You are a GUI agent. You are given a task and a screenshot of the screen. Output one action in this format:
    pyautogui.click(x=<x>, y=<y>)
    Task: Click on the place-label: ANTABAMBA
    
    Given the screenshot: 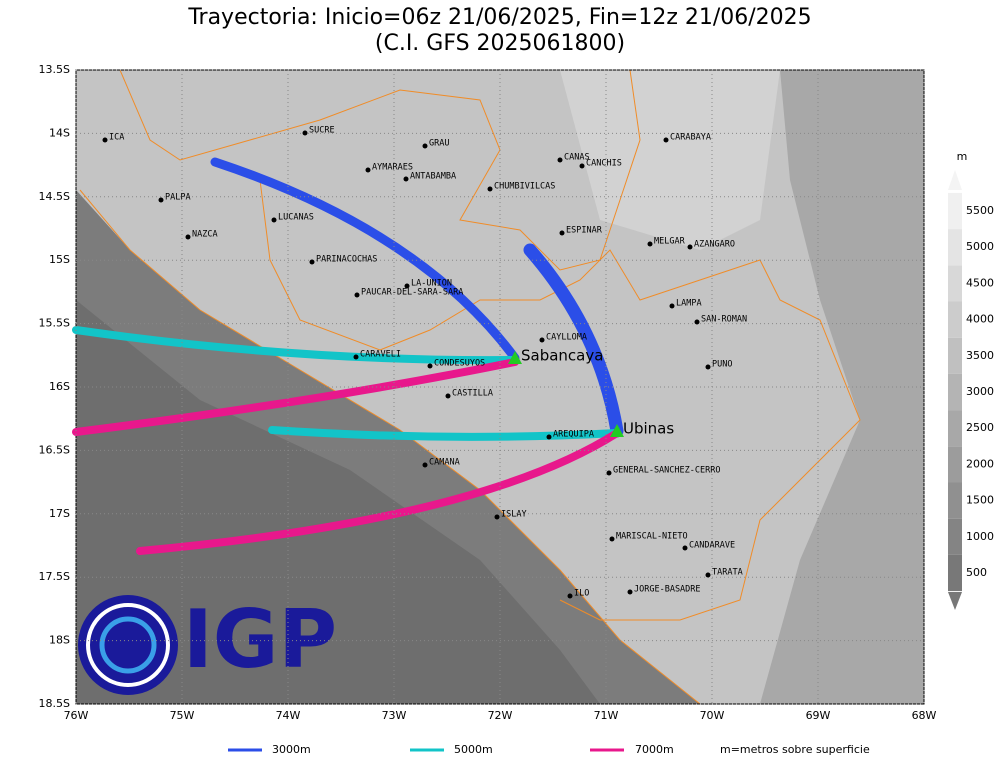 What is the action you would take?
    pyautogui.click(x=433, y=177)
    